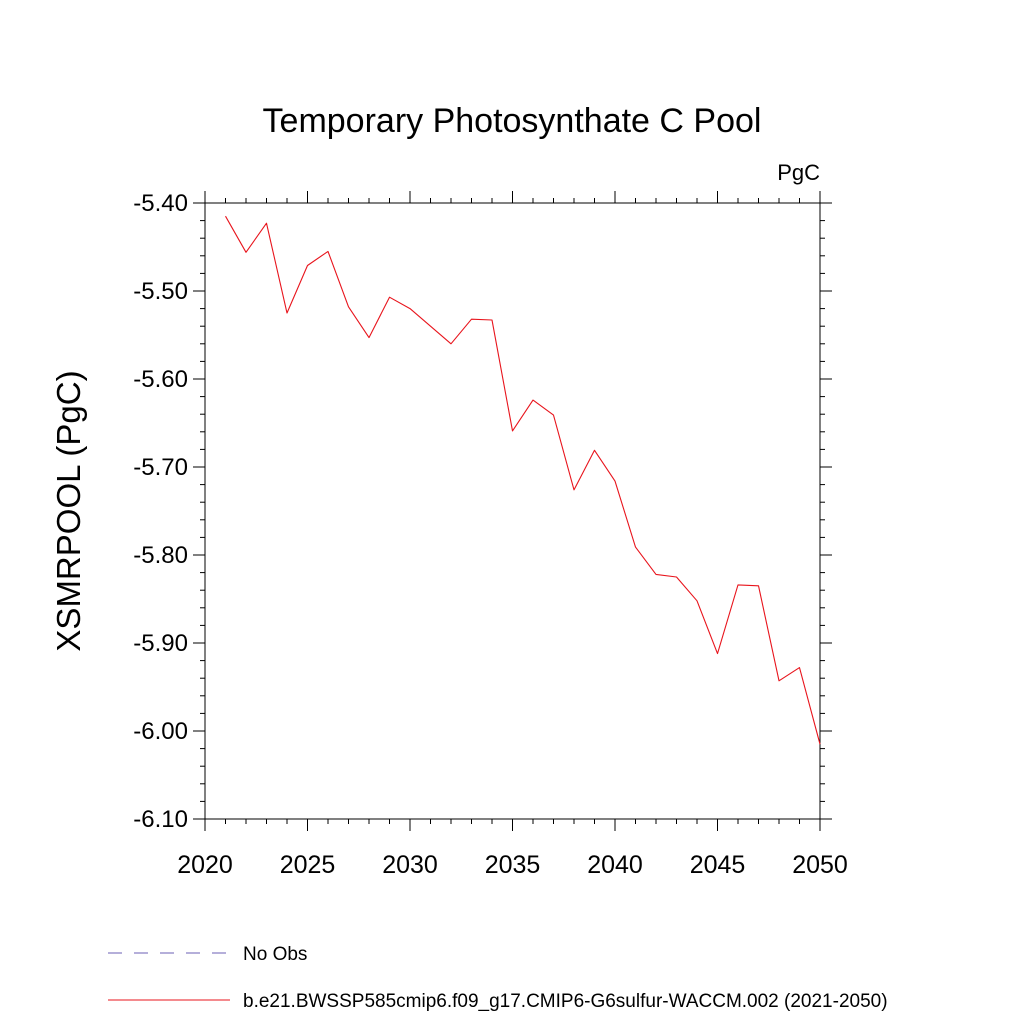  Describe the element at coordinates (160, 379) in the screenshot. I see `y-tick-label: -5.60` at that location.